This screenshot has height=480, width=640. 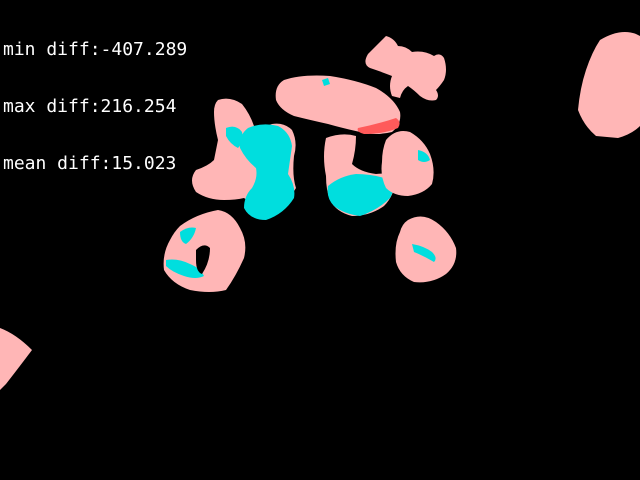 What do you see at coordinates (185, 268) in the screenshot?
I see `diff-region-lower-left-cyan-bottom` at bounding box center [185, 268].